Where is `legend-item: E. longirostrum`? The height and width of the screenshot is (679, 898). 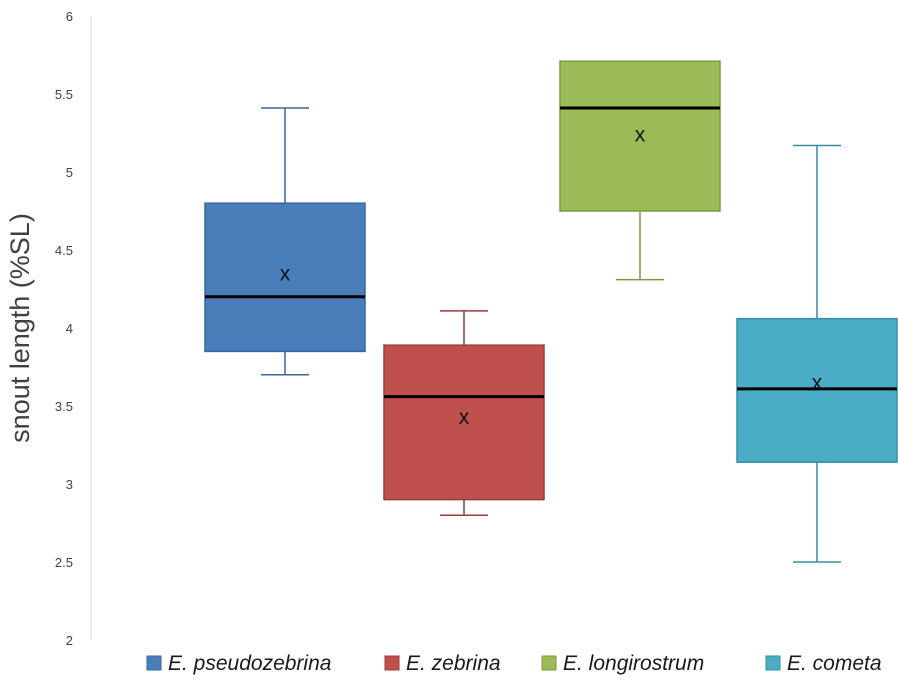 legend-item: E. longirostrum is located at coordinates (622, 663).